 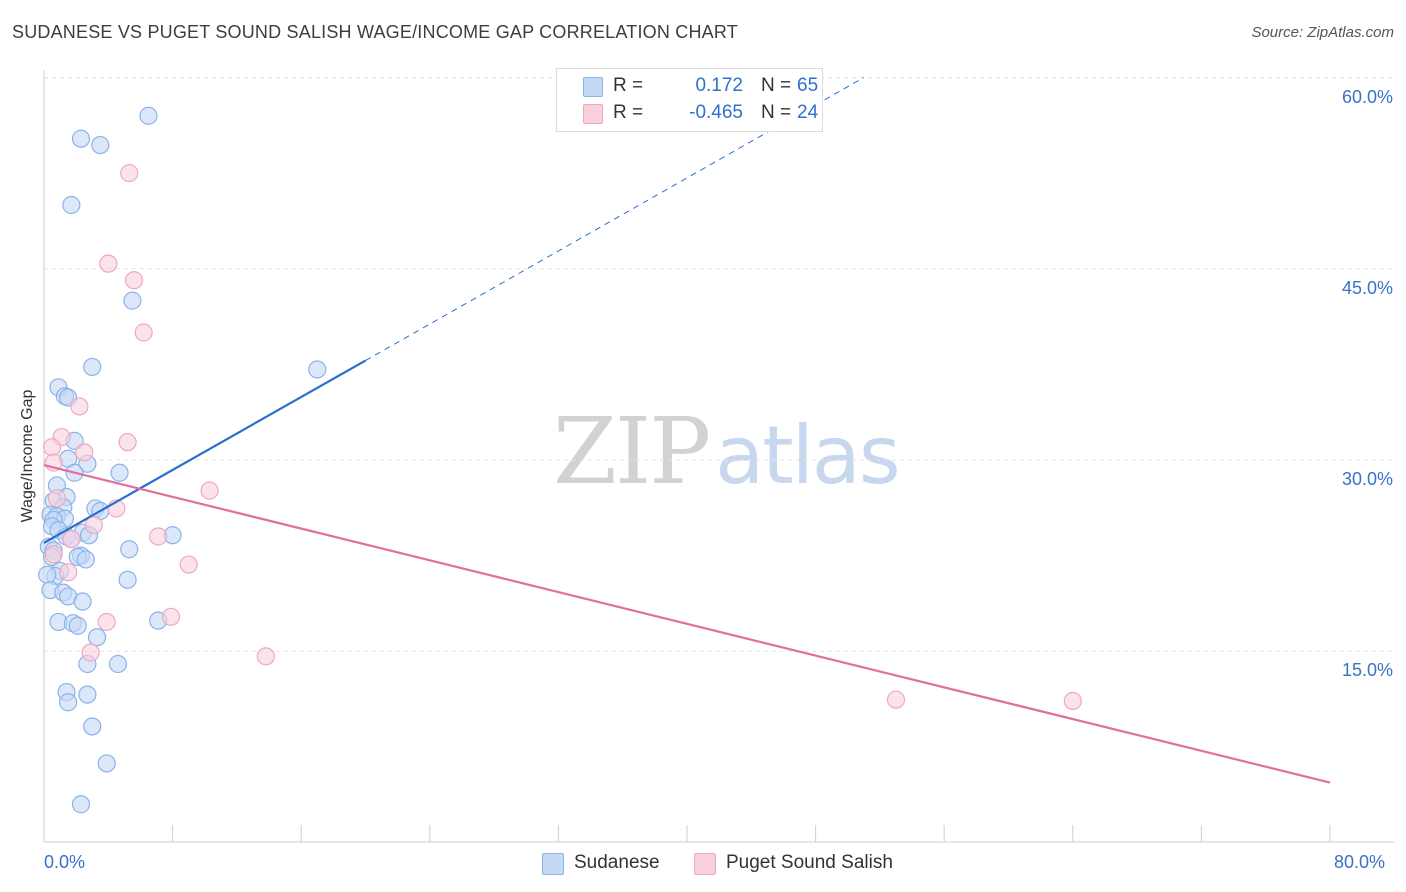 What do you see at coordinates (205, 451) in the screenshot?
I see `sudanese-trendline` at bounding box center [205, 451].